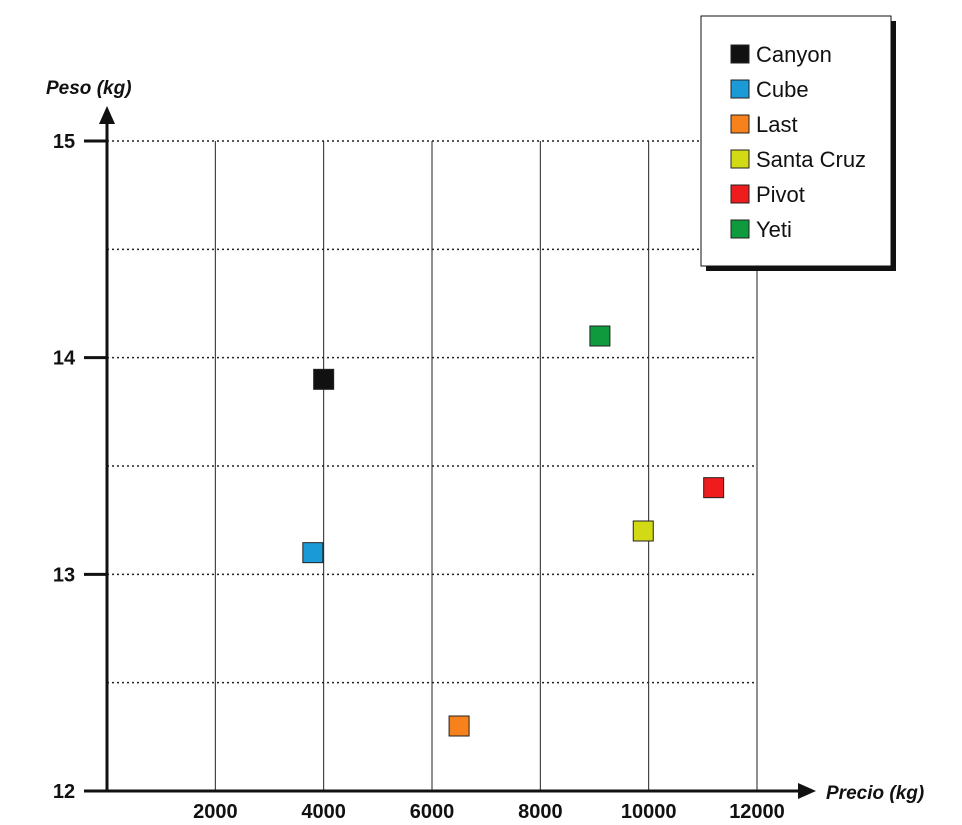 The width and height of the screenshot is (962, 825). I want to click on legend-label: Last, so click(777, 124).